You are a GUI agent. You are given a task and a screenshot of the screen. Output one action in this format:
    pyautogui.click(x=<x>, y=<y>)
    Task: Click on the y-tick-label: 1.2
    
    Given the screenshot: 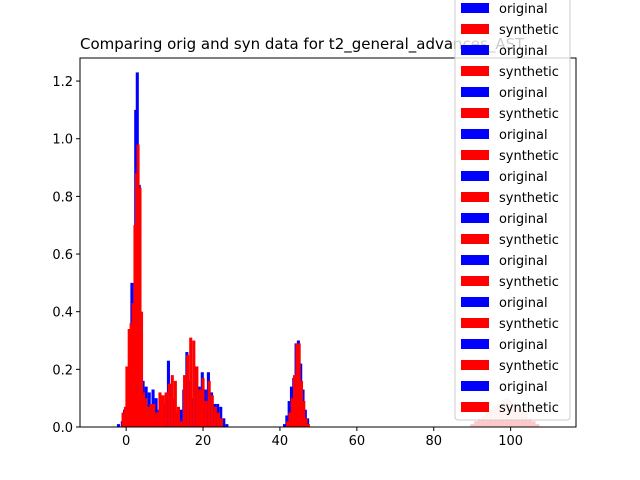 What is the action you would take?
    pyautogui.click(x=62, y=82)
    